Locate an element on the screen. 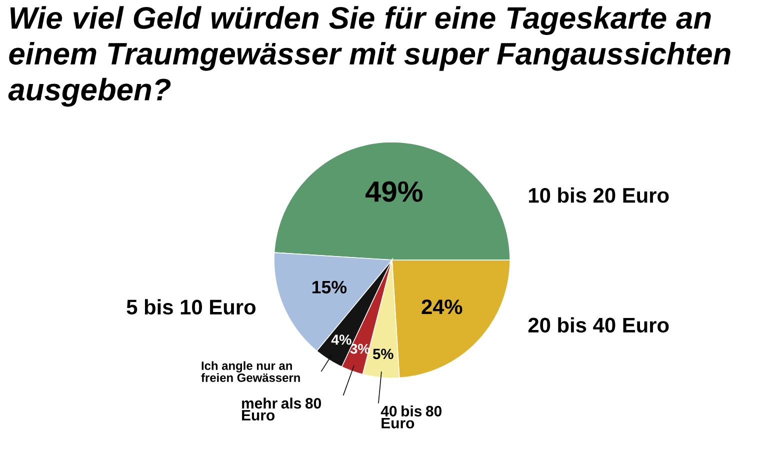  slice-label: 40 bis 80 Euro is located at coordinates (411, 416).